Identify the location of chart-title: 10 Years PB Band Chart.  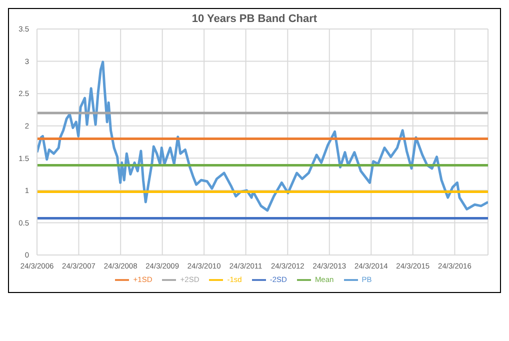
(254, 18).